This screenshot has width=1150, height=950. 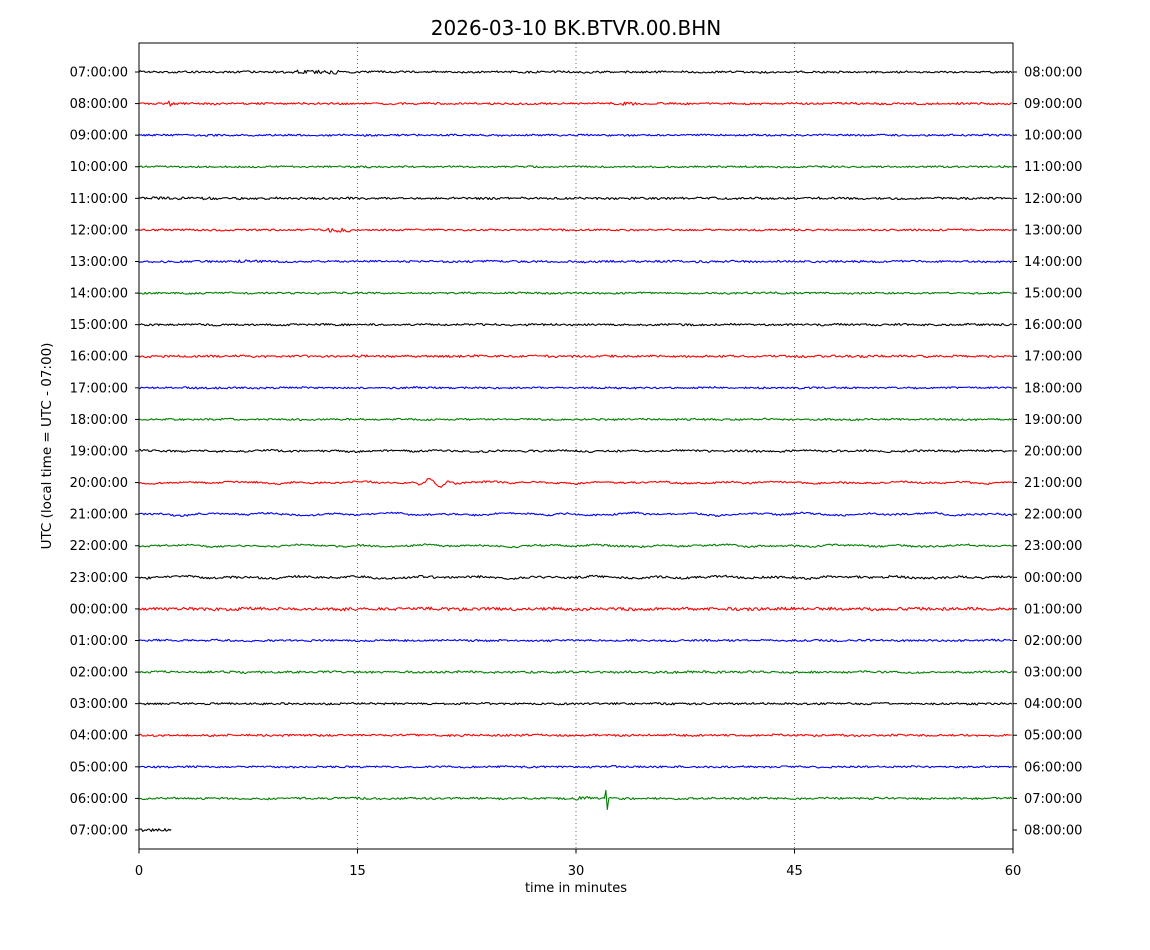 I want to click on trace-row-8-15:00:00, so click(x=575, y=324).